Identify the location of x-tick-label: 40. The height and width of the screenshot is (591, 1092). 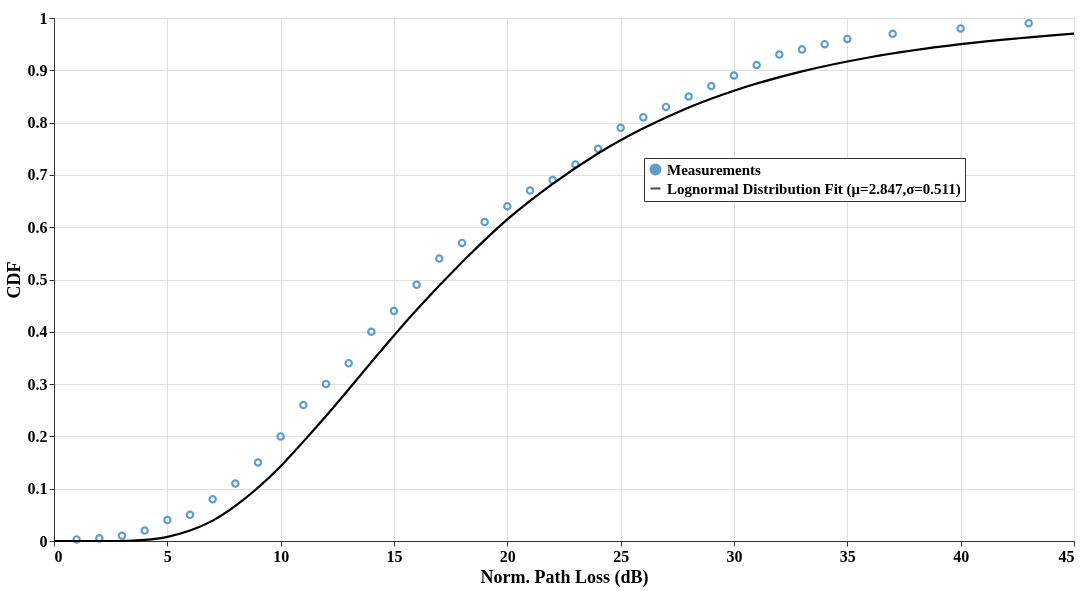
(961, 556).